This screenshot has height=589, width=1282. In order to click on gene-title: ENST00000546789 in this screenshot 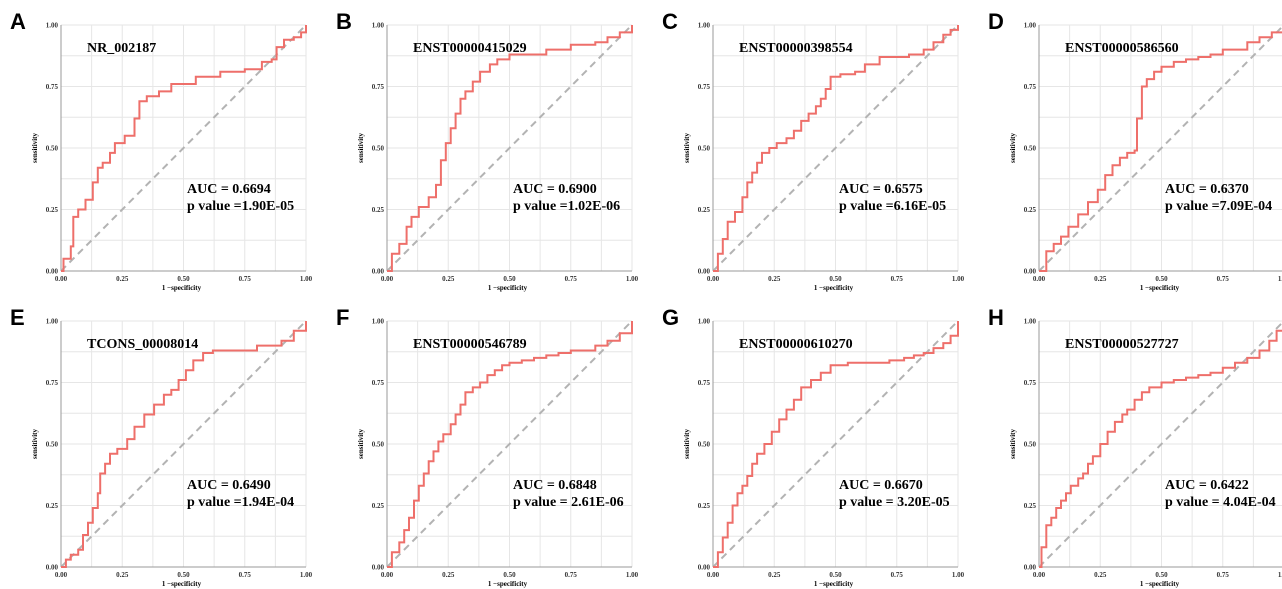, I will do `click(470, 344)`.